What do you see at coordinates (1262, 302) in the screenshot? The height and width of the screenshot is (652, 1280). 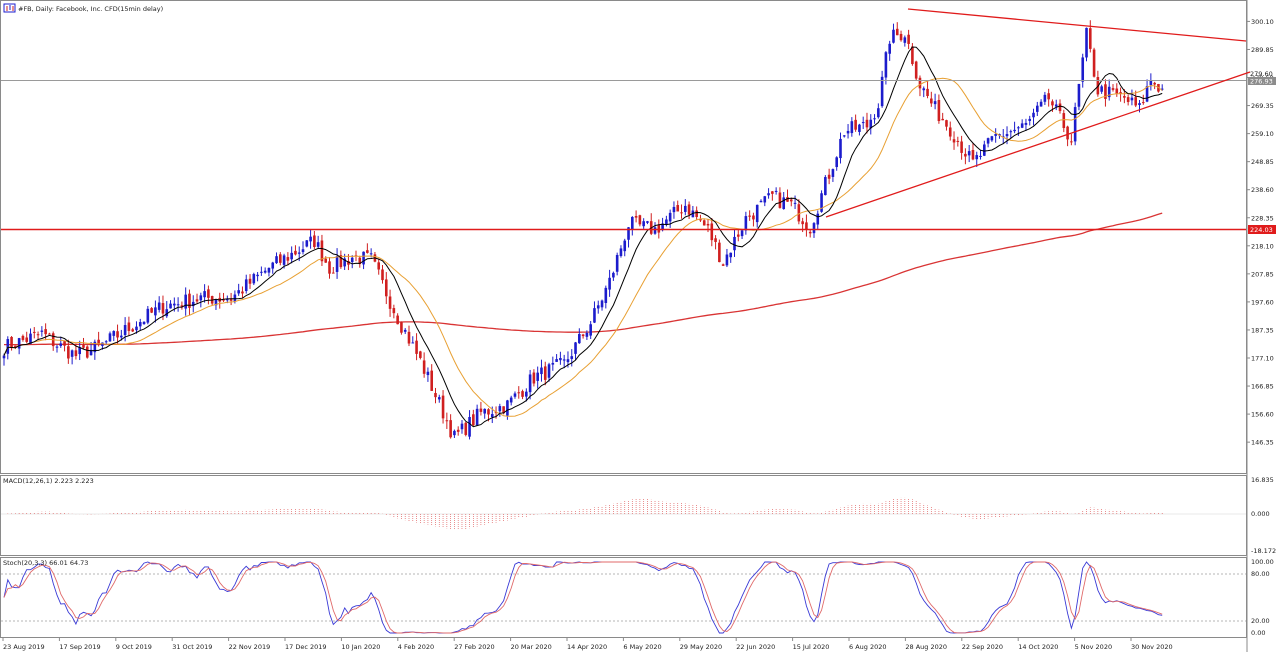 I see `price-tick-label: 197.60` at bounding box center [1262, 302].